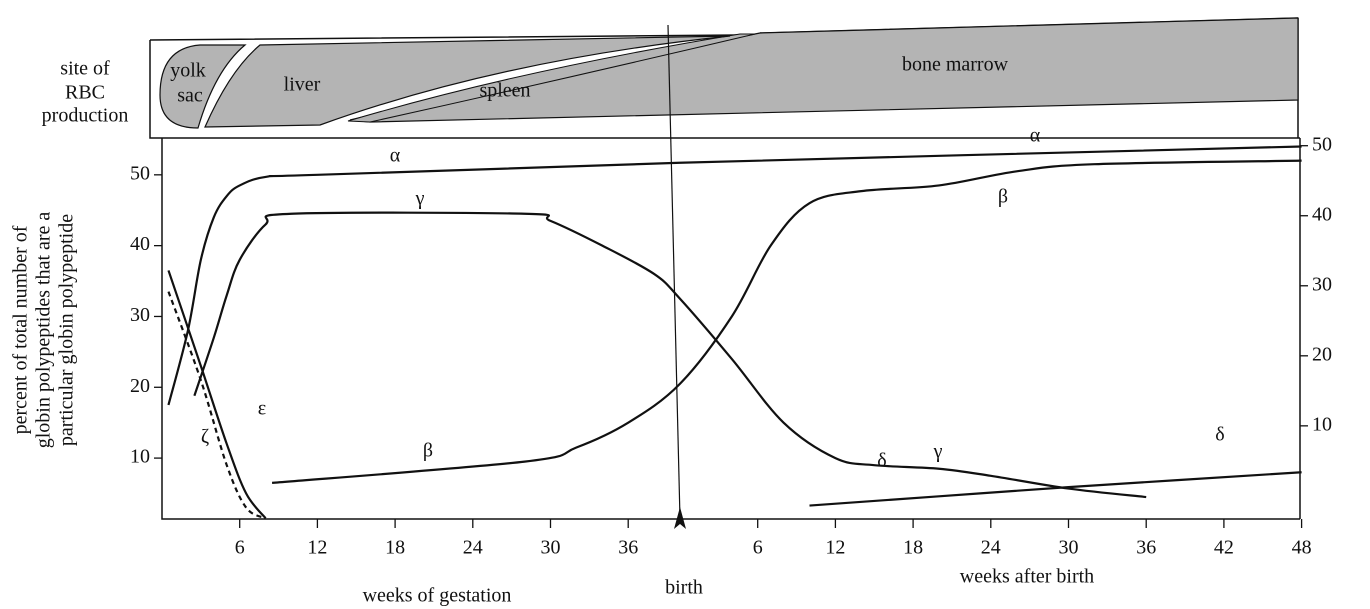 Image resolution: width=1370 pixels, height=609 pixels. What do you see at coordinates (1027, 577) in the screenshot?
I see `x-axis-label: weeks after birth` at bounding box center [1027, 577].